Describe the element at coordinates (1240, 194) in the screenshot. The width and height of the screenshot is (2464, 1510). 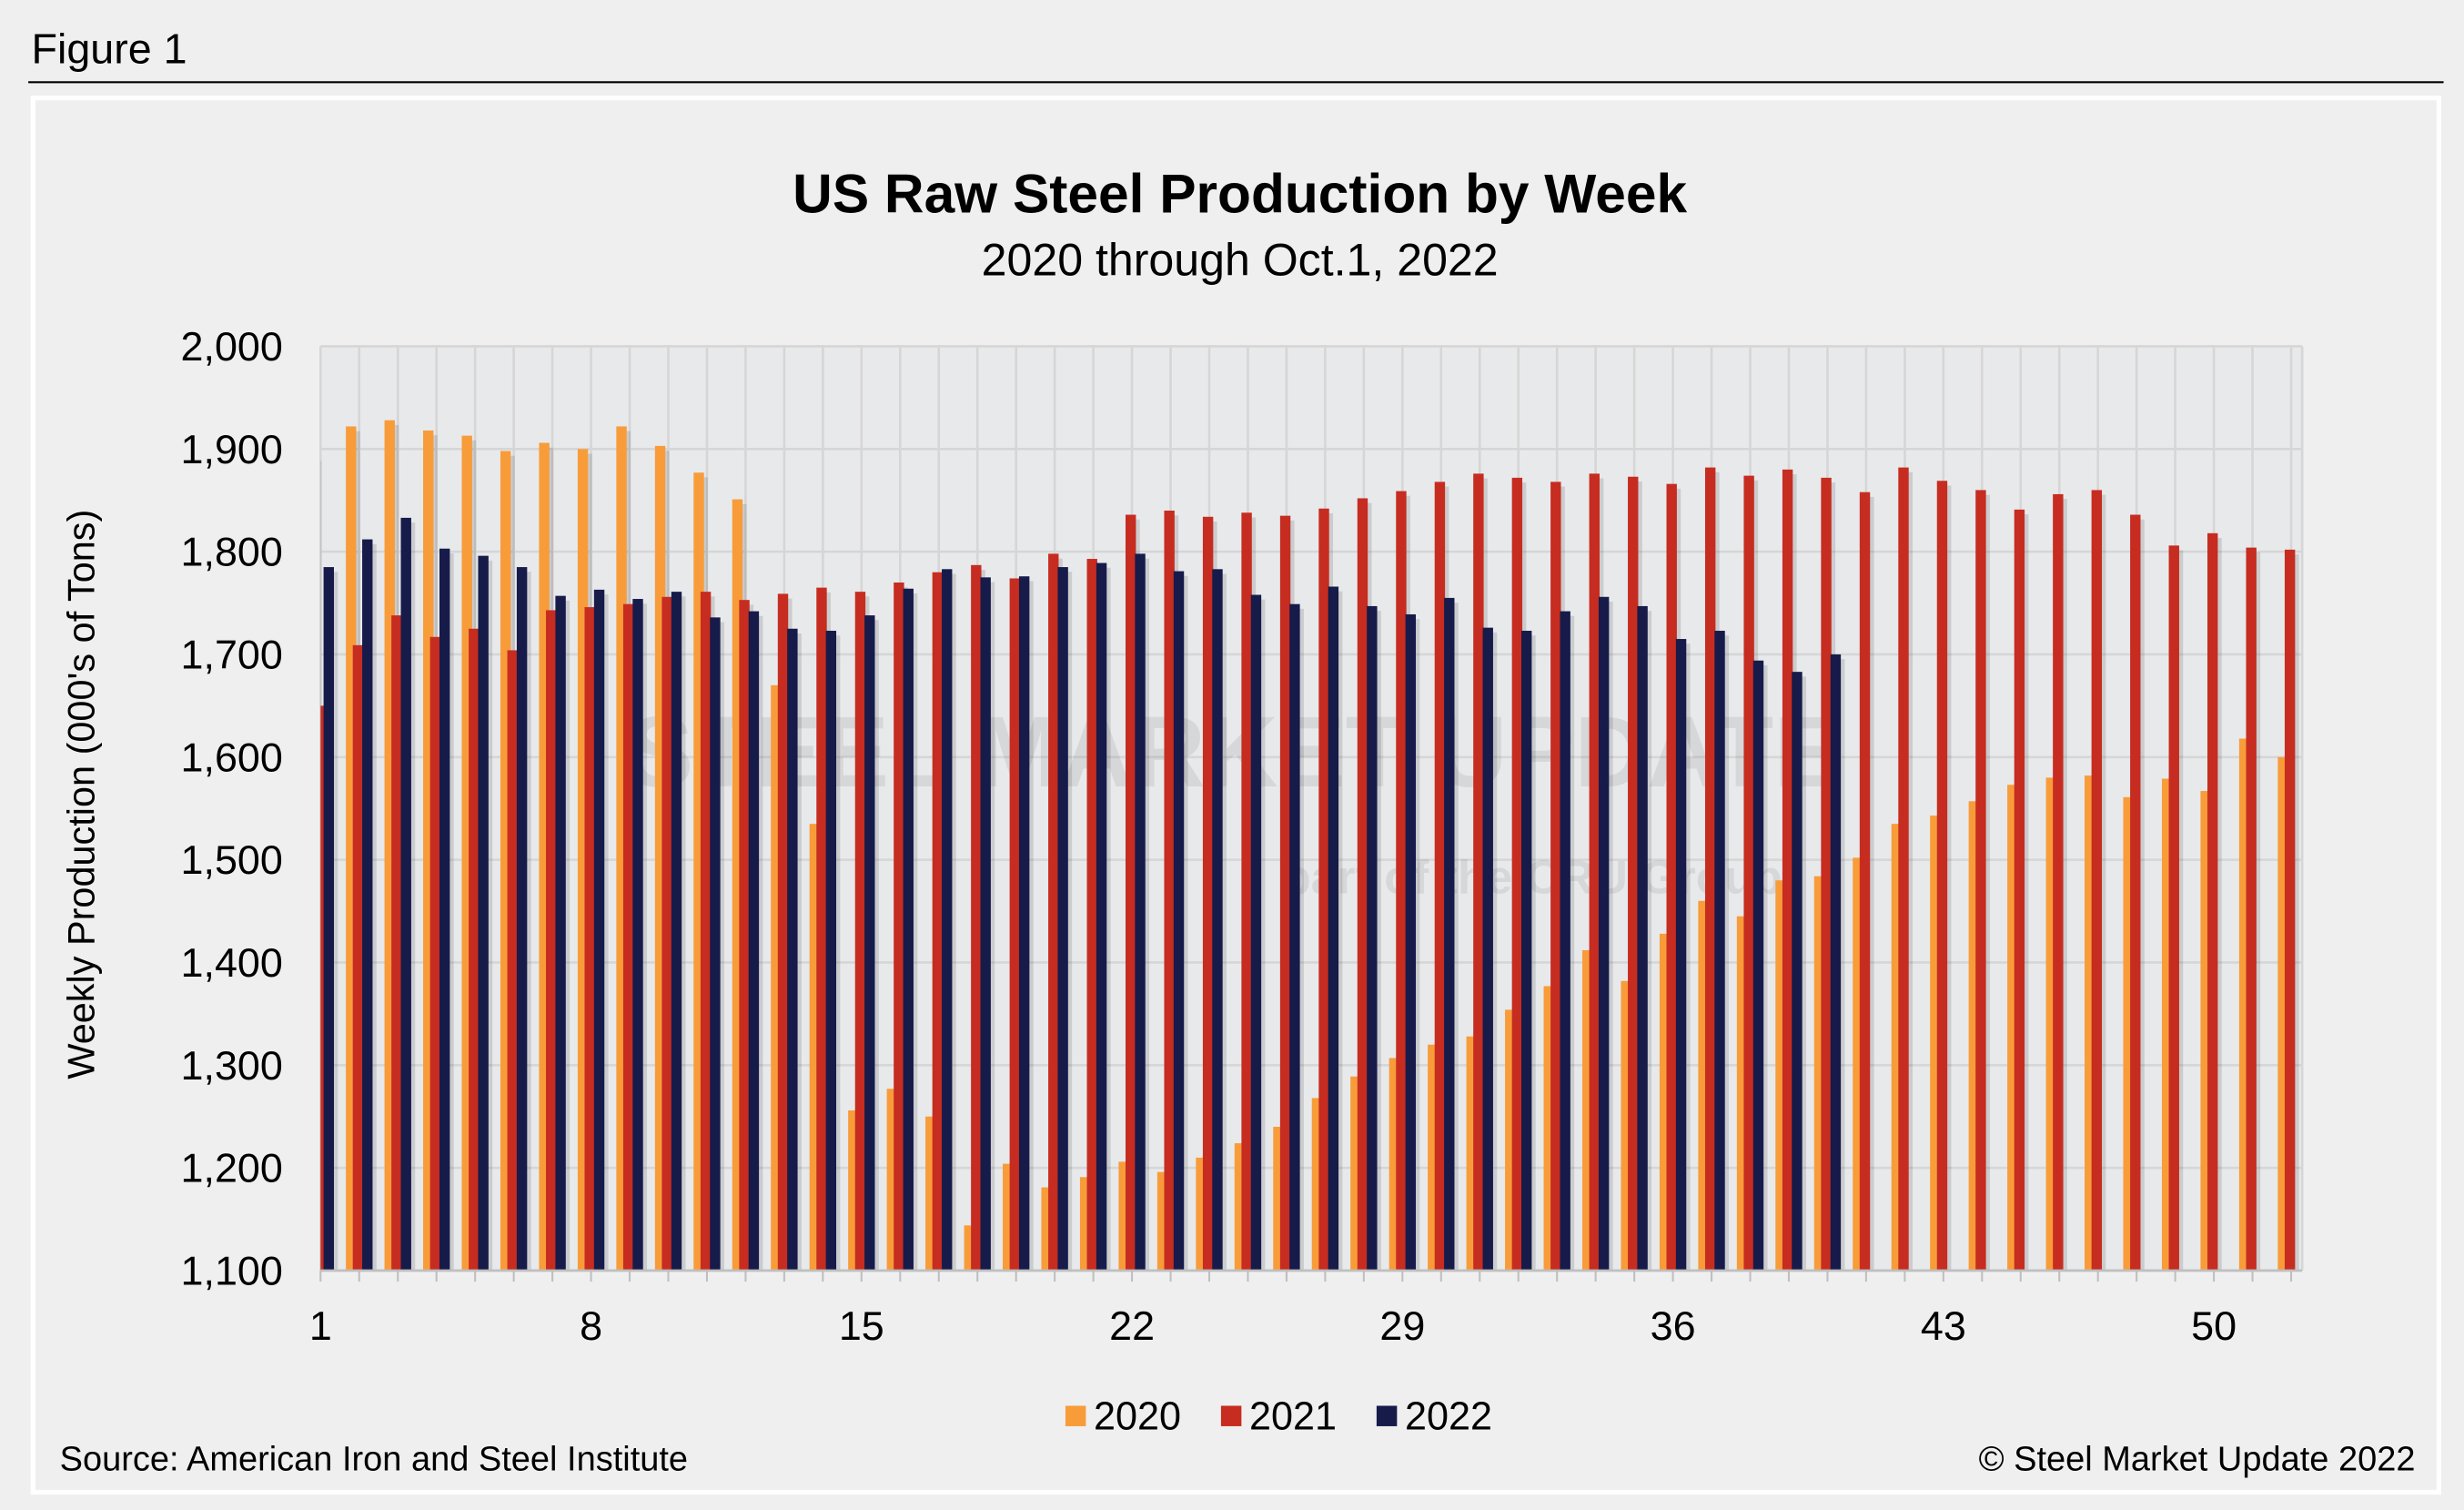
I see `chart-title: US Raw Steel Production by Week` at that location.